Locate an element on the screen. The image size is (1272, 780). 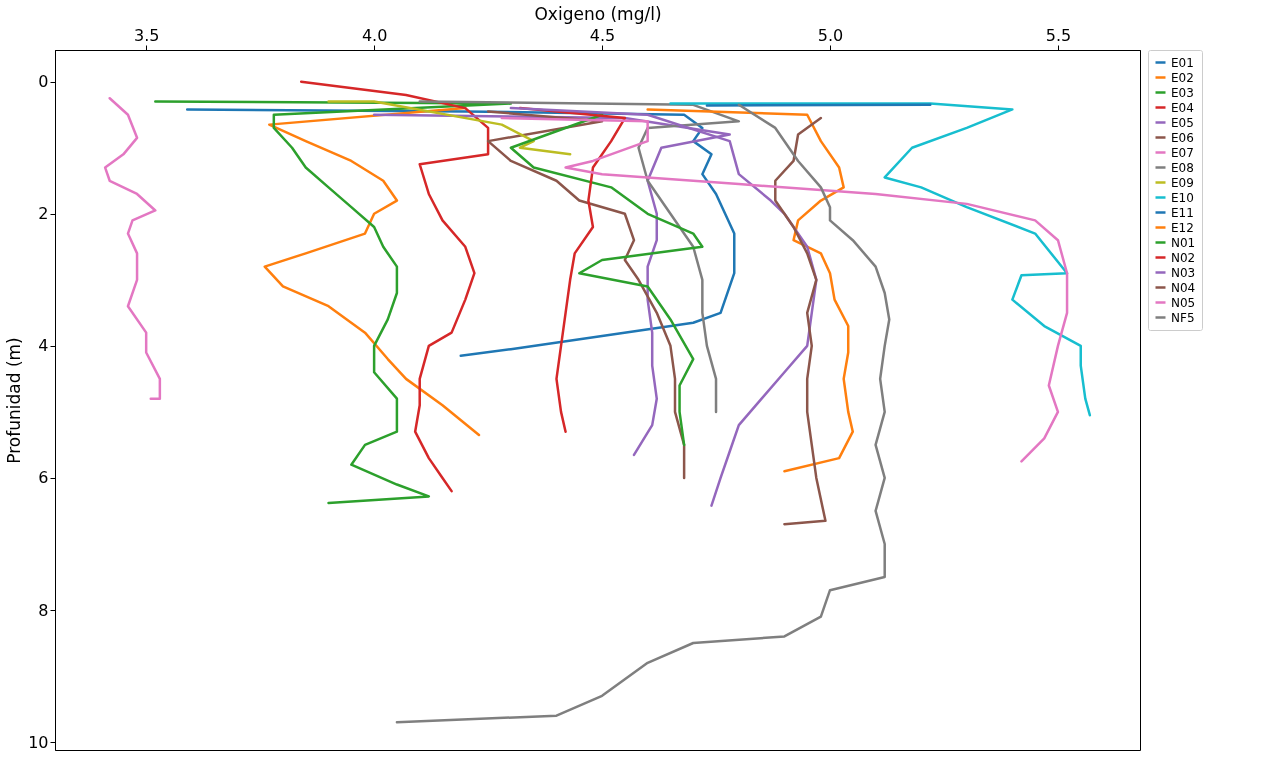
legend-label: E12 is located at coordinates (1182, 227).